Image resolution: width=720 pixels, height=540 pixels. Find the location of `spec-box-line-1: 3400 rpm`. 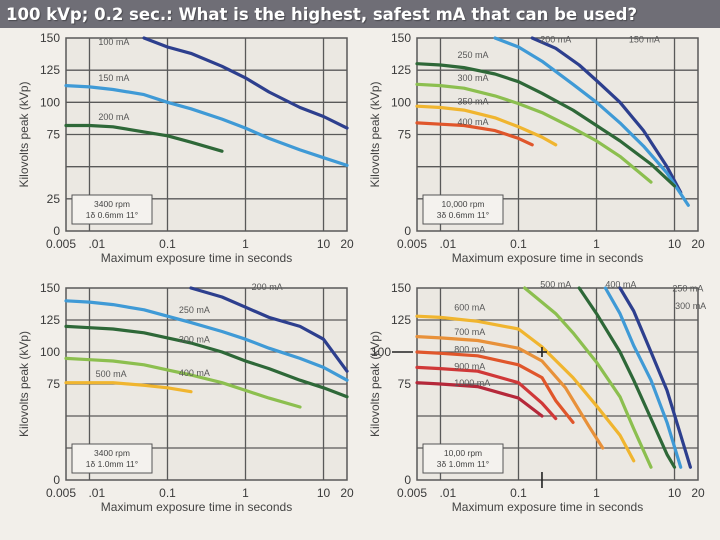

spec-box-line-1: 3400 rpm is located at coordinates (112, 204).